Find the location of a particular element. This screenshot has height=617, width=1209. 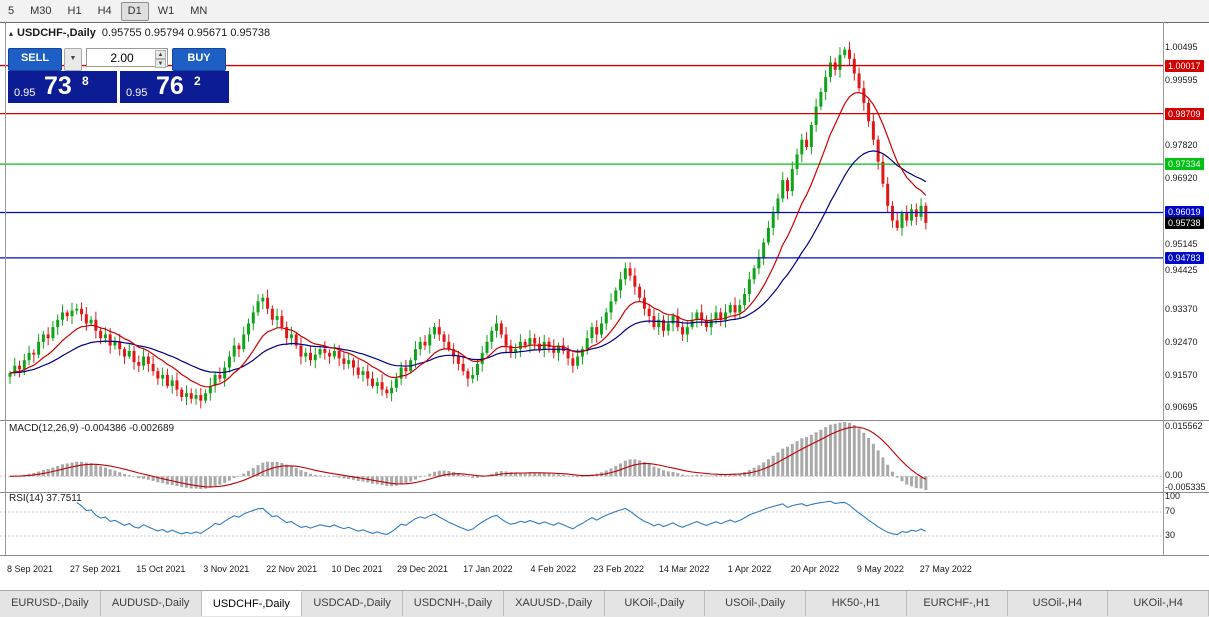

price-tick-0.97334: 0.97334 is located at coordinates (1184, 164).